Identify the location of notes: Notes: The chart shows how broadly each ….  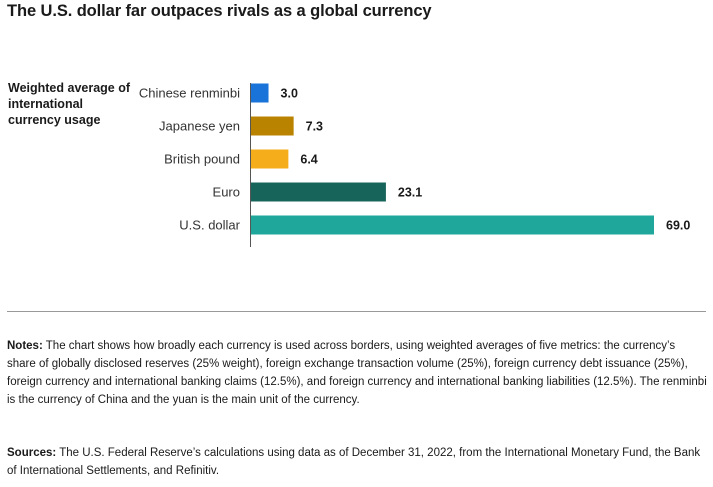
(357, 373).